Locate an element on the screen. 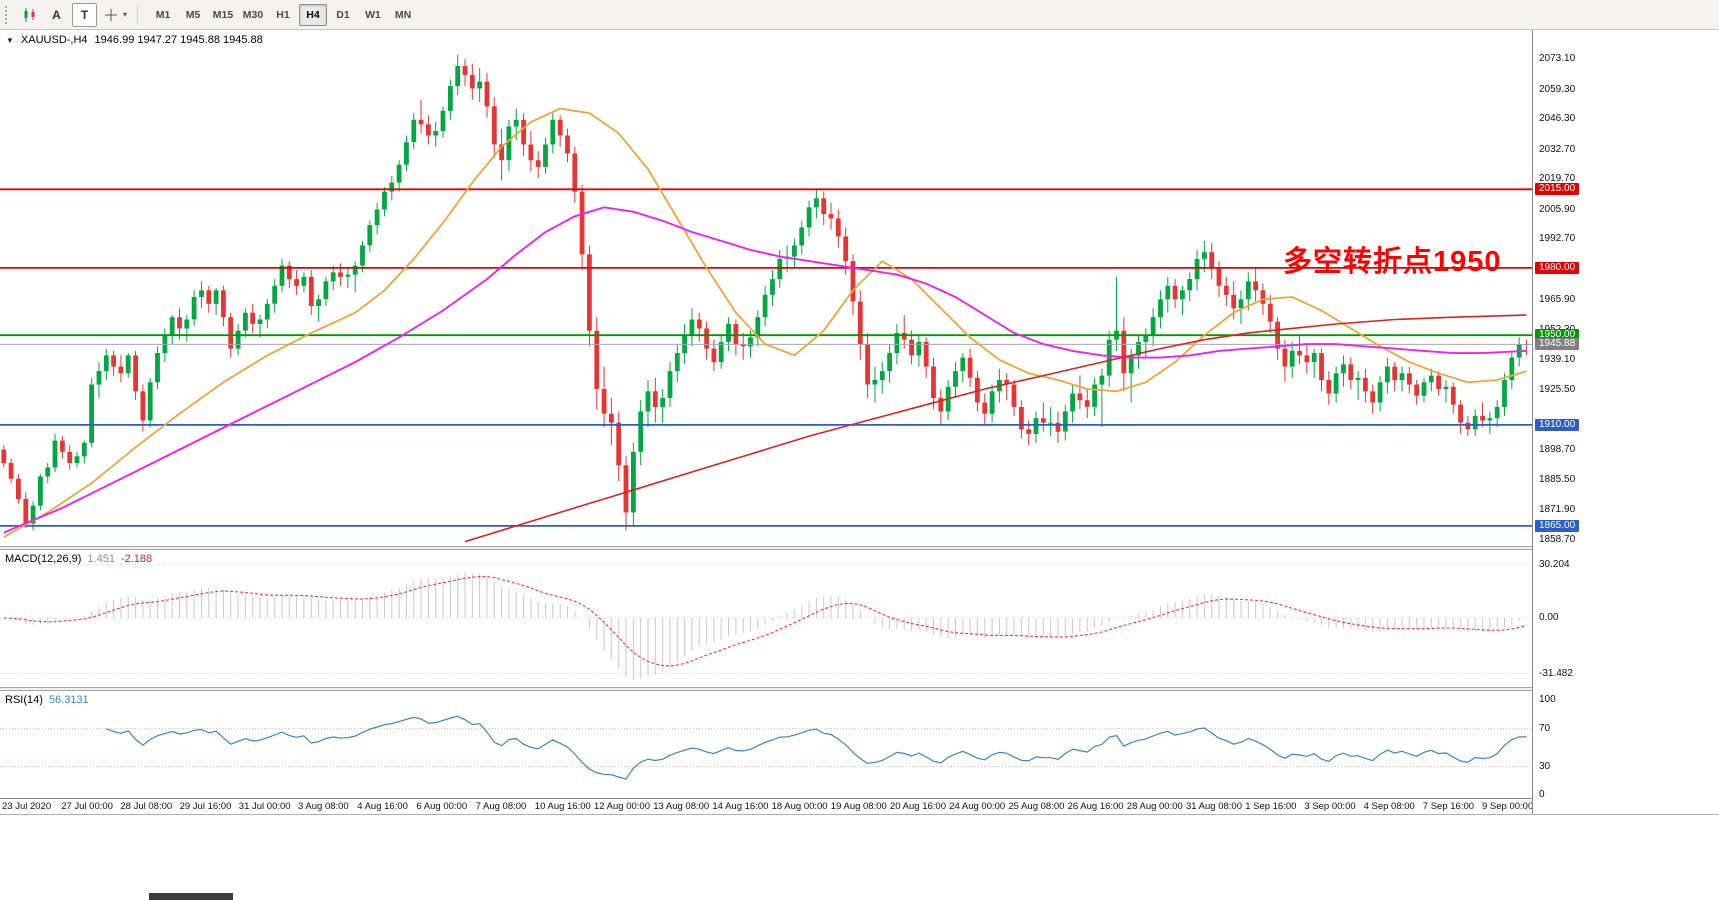  timeframe-m30: M30 is located at coordinates (253, 14).